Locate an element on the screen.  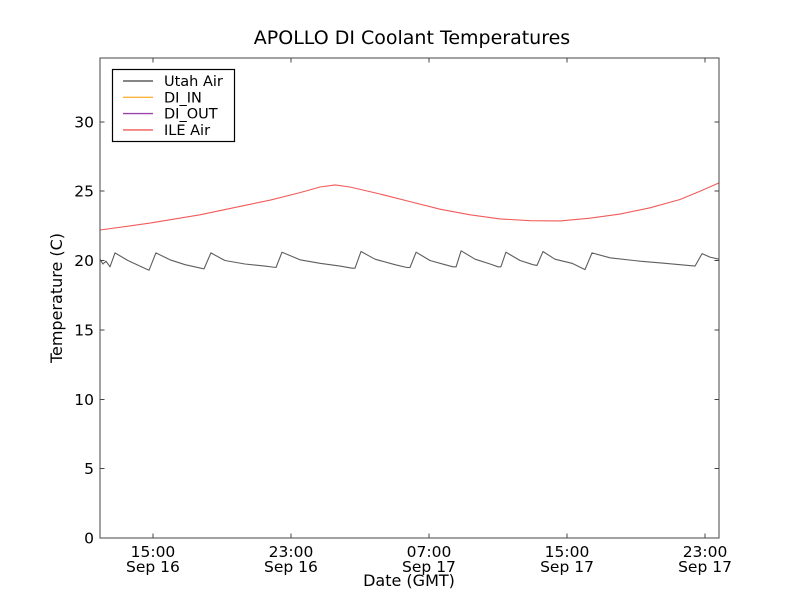
series-utah-air-line is located at coordinates (409, 260).